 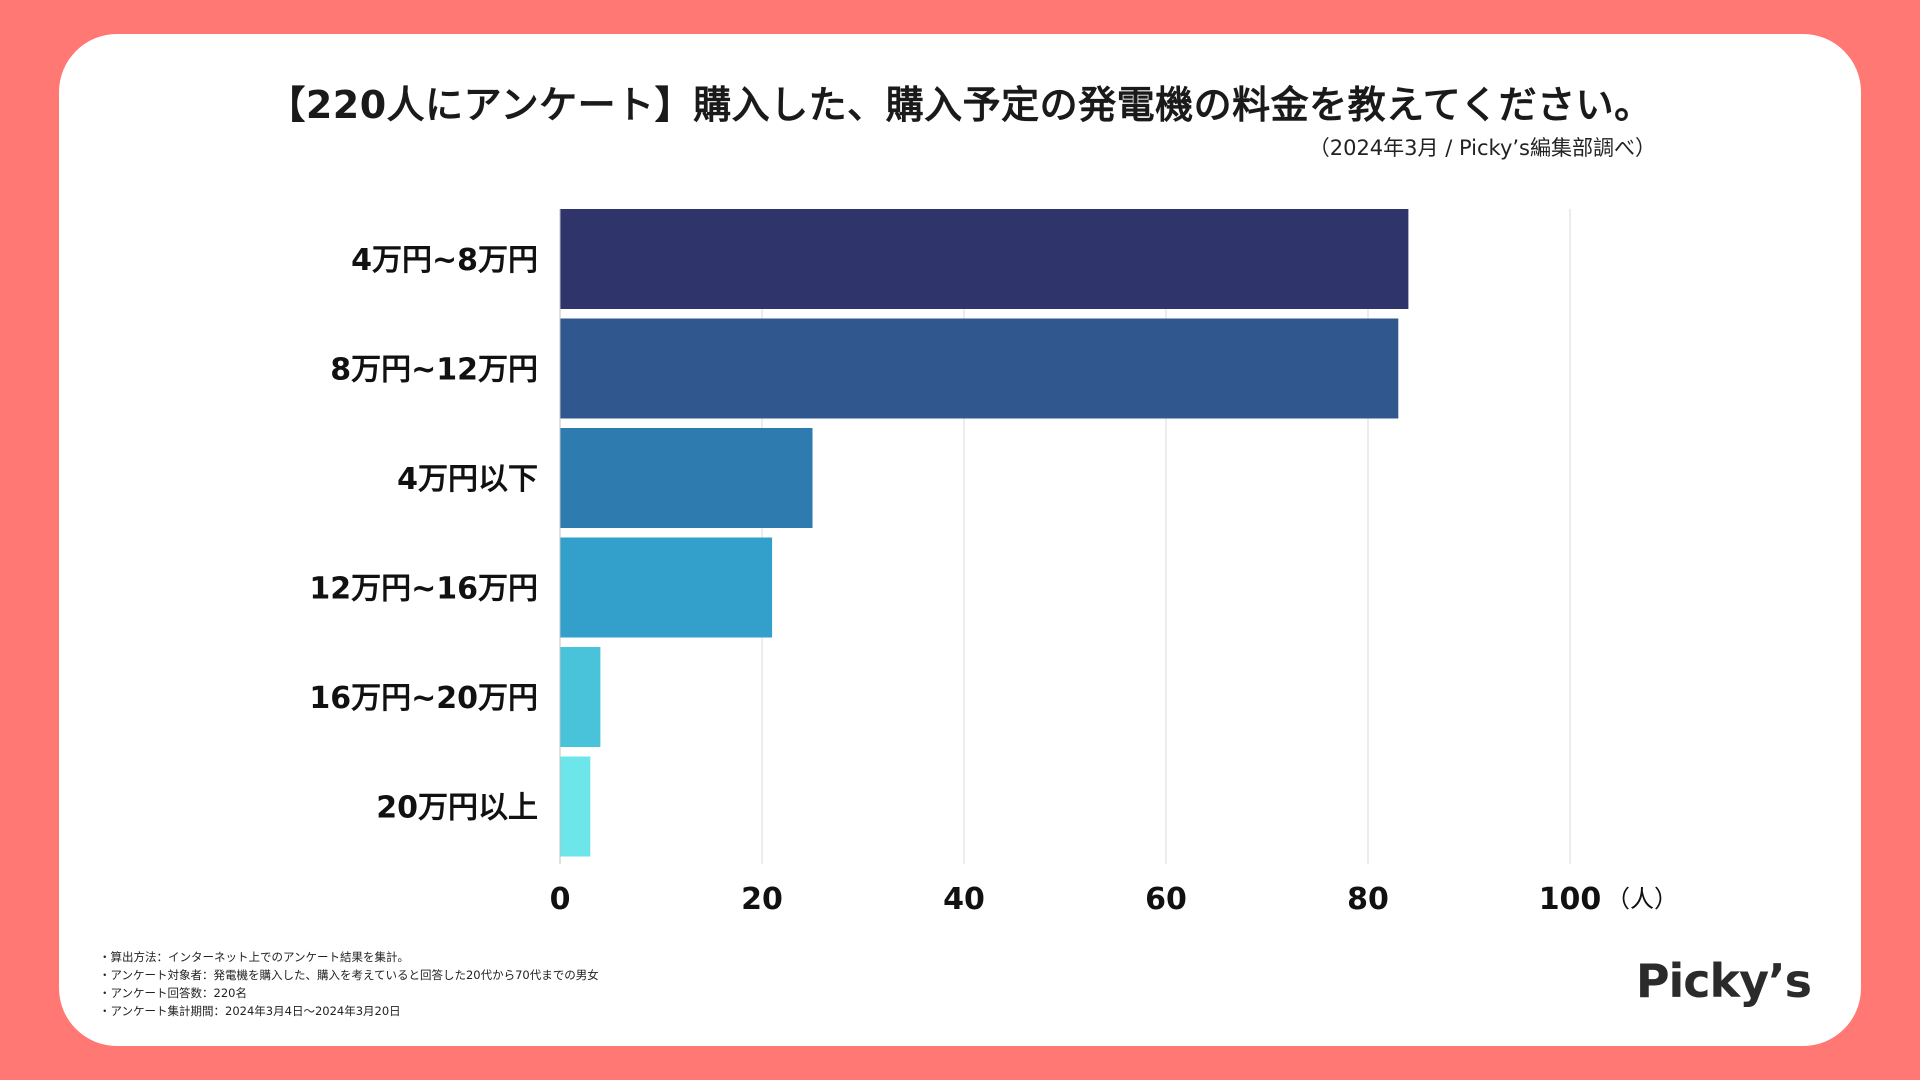 What do you see at coordinates (423, 589) in the screenshot?
I see `category-label-3: 12万円~16万円` at bounding box center [423, 589].